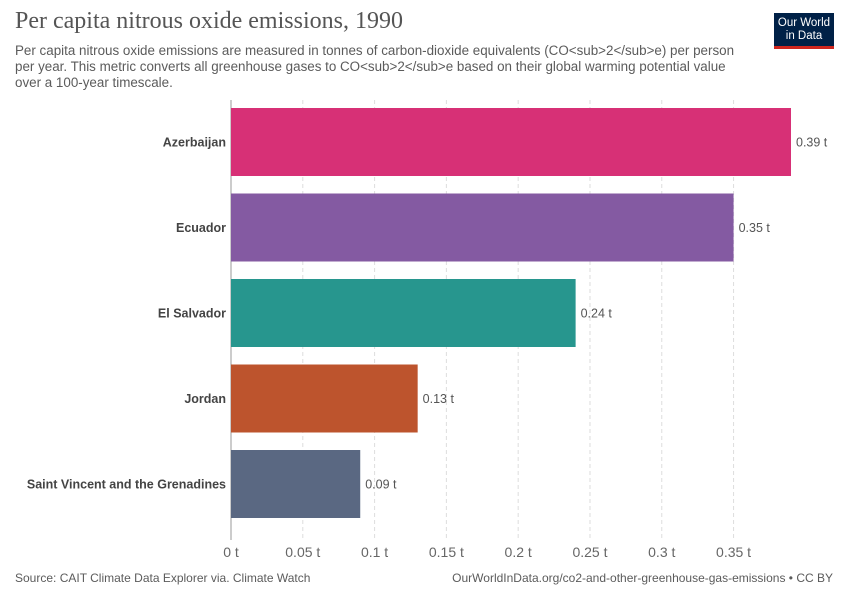 The height and width of the screenshot is (600, 850). I want to click on x-tick-label: 0.05 t, so click(302, 552).